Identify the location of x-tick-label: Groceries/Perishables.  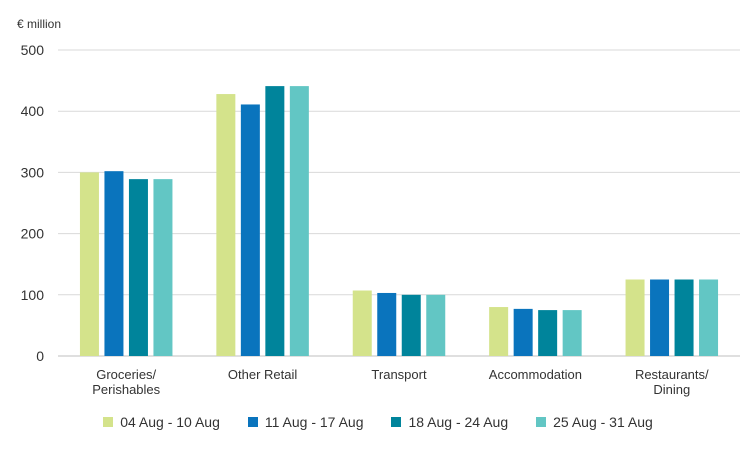
(126, 382).